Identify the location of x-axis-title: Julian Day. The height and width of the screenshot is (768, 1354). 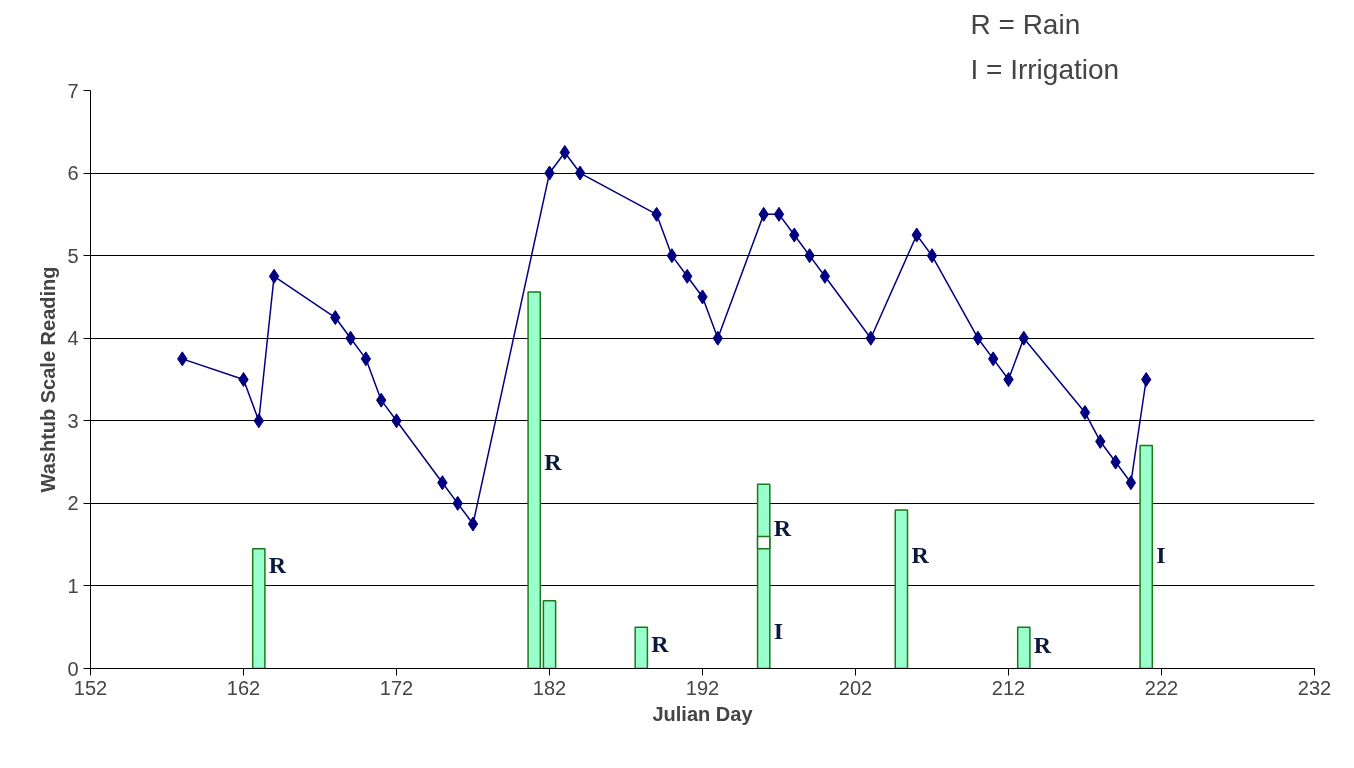
(703, 713).